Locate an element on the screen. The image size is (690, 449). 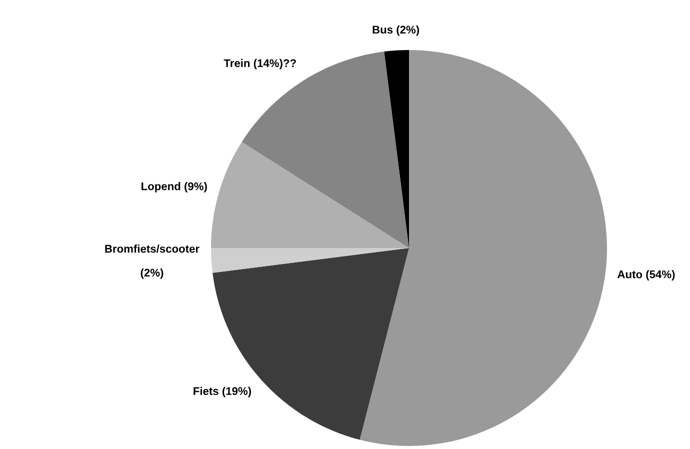
category-label: Bromfiets/scooter (2%) is located at coordinates (152, 261).